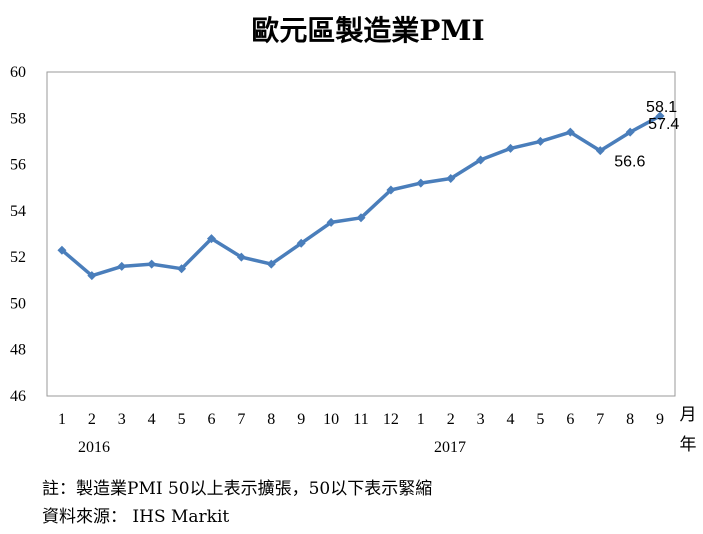 The width and height of the screenshot is (703, 534). Describe the element at coordinates (331, 419) in the screenshot. I see `x-tick-label: 10` at that location.